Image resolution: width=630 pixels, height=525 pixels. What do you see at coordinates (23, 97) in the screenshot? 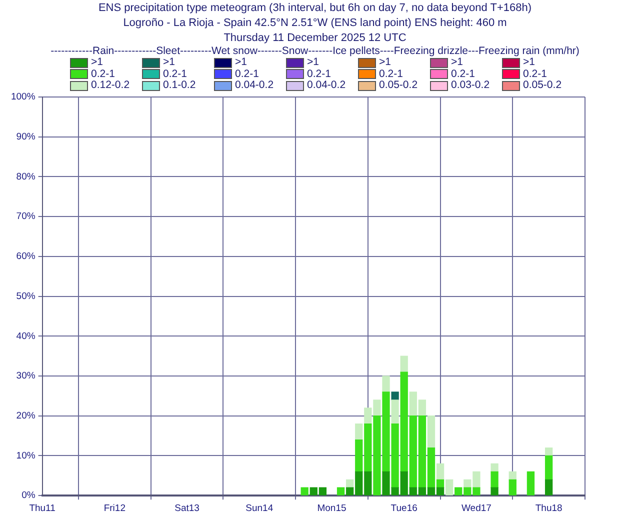
I see `y-tick-label: 100%` at bounding box center [23, 97].